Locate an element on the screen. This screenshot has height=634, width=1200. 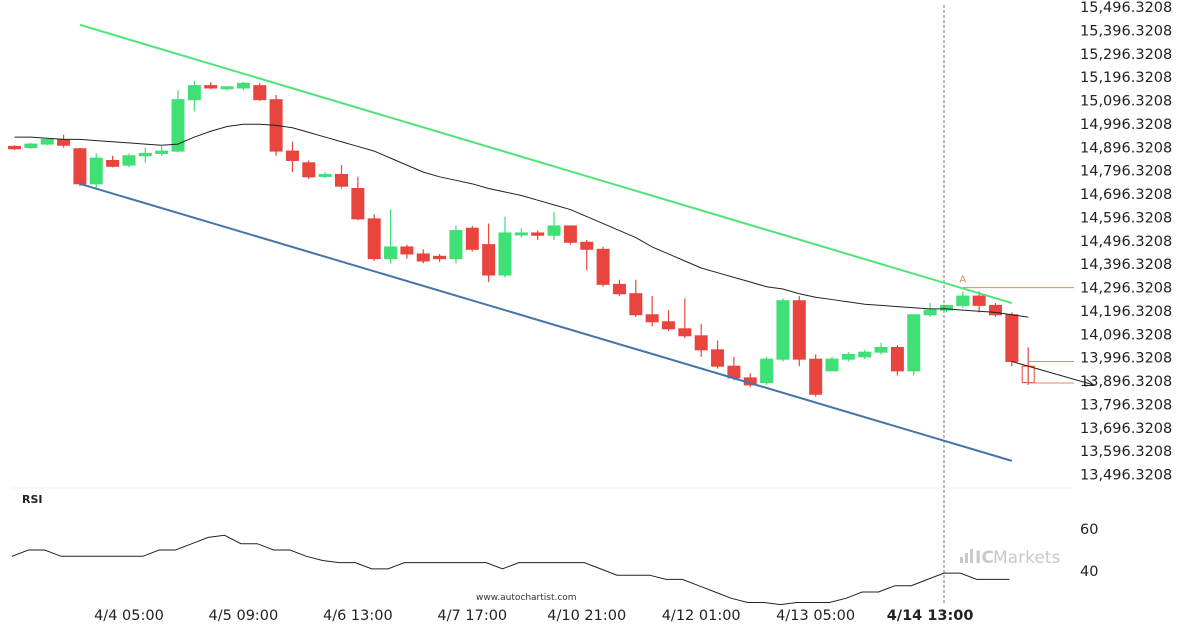
forecast-arrow-line is located at coordinates (1052, 373).